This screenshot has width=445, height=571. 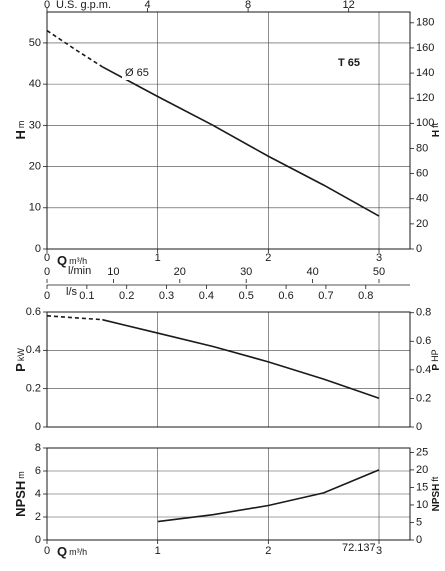 What do you see at coordinates (20, 499) in the screenshot?
I see `y-axis-label-text: NPSH` at bounding box center [20, 499].